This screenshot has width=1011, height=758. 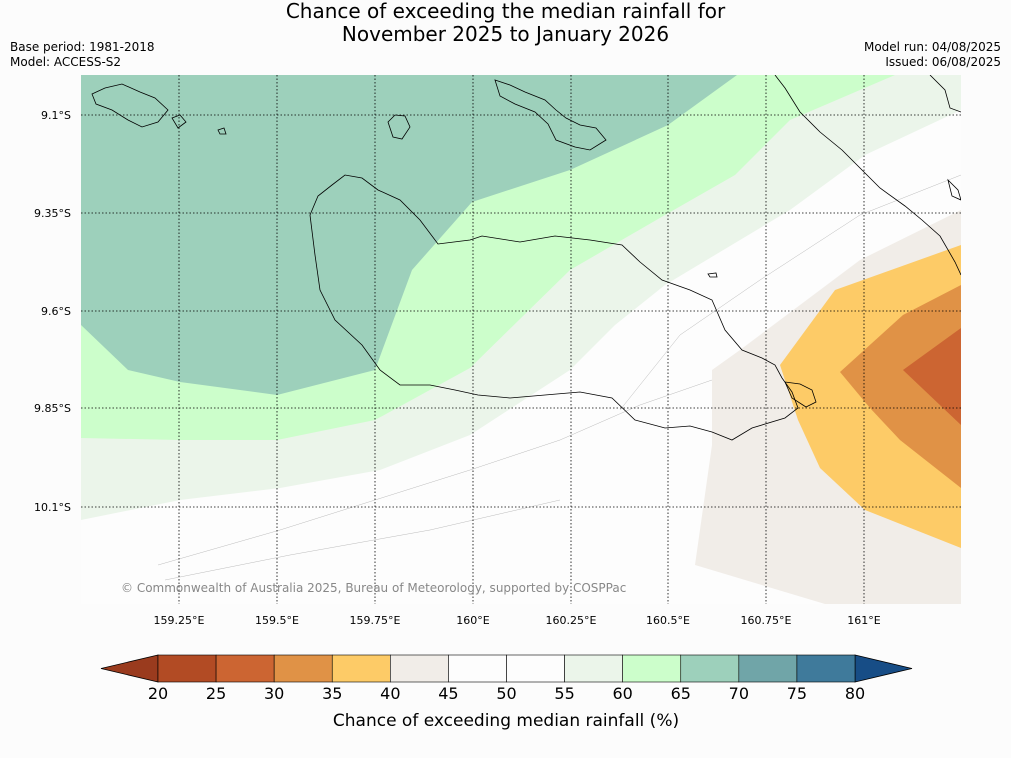 What do you see at coordinates (668, 620) in the screenshot?
I see `lon-label: 160.5°E` at bounding box center [668, 620].